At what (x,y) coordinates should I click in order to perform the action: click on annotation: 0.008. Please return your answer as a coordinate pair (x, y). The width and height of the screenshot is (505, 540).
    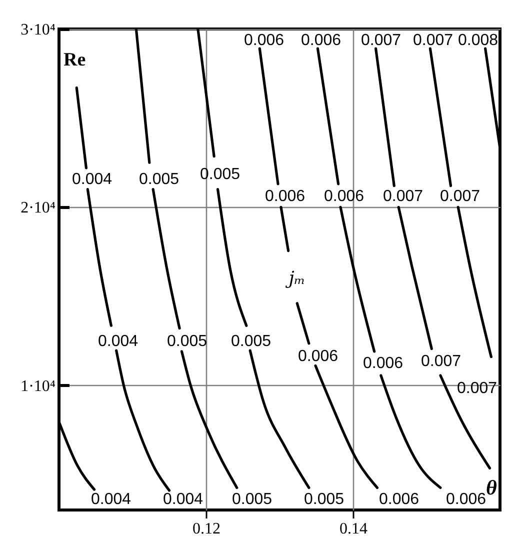
    Looking at the image, I should click on (478, 40).